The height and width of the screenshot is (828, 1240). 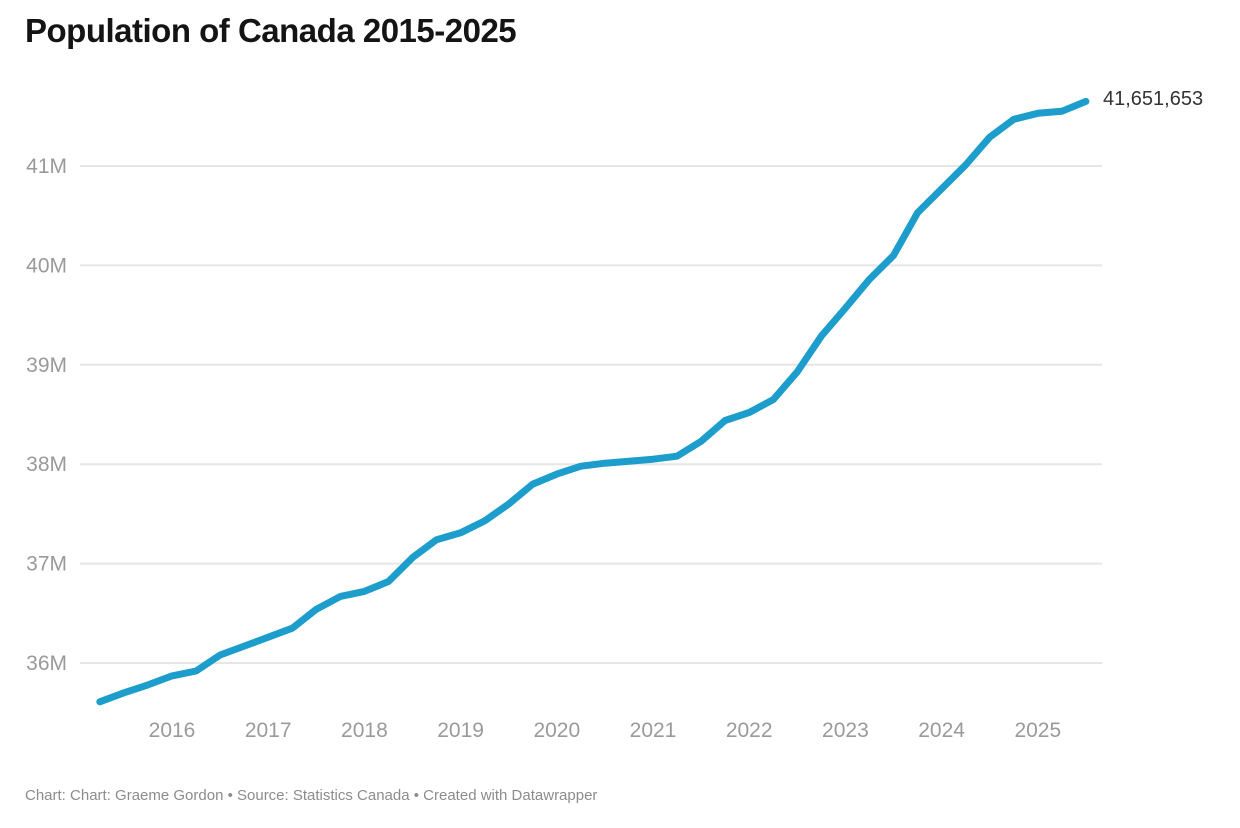 I want to click on x-tick-label-2019: 2019, so click(x=460, y=730).